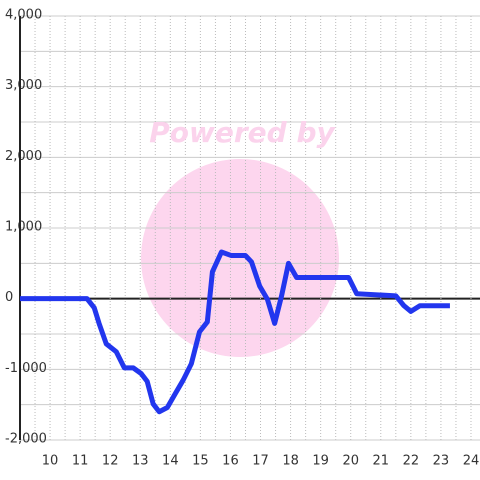 The height and width of the screenshot is (480, 480). I want to click on y-tick-label: 0, so click(9, 297).